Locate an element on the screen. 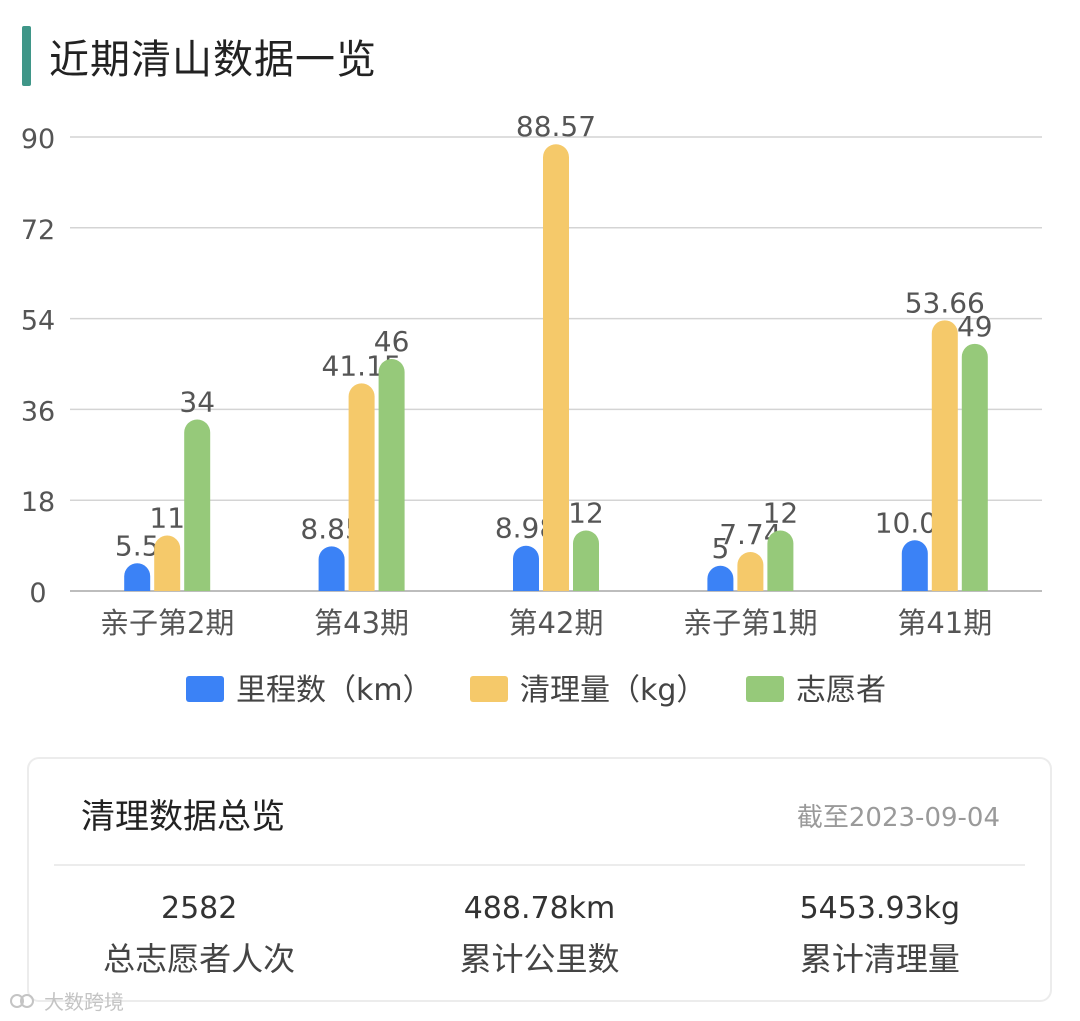  x-tick-label: 第42期 is located at coordinates (556, 623).